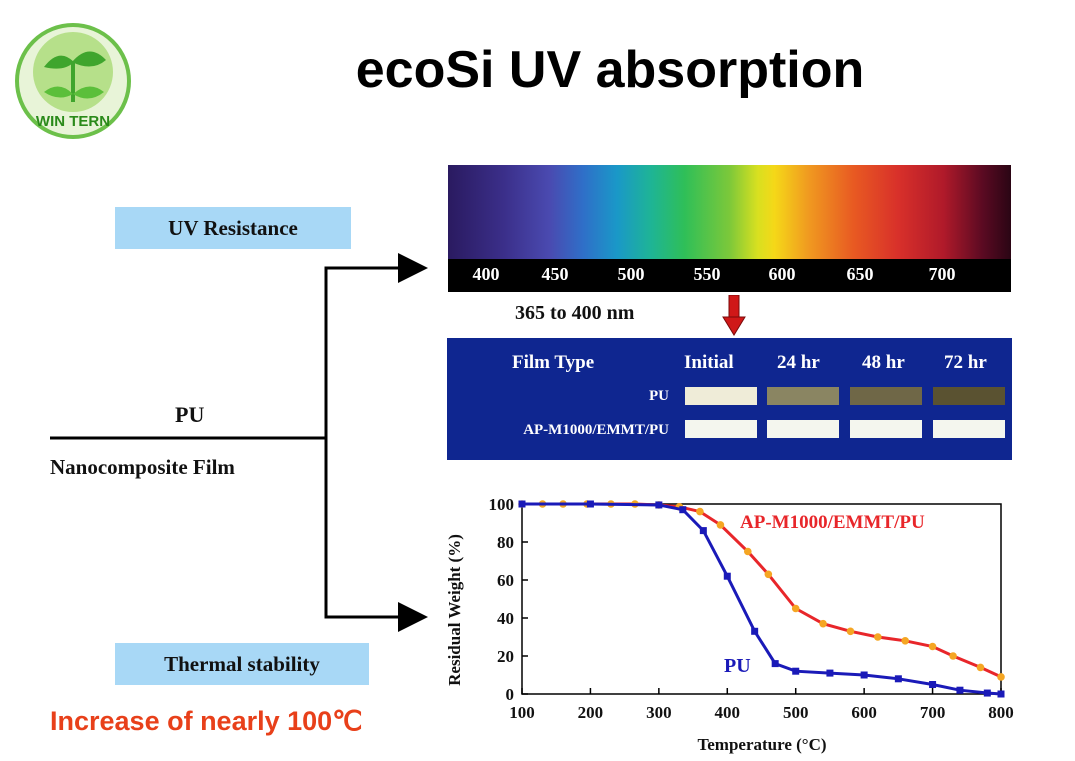  I want to click on spectrum-tick: 600, so click(782, 274).